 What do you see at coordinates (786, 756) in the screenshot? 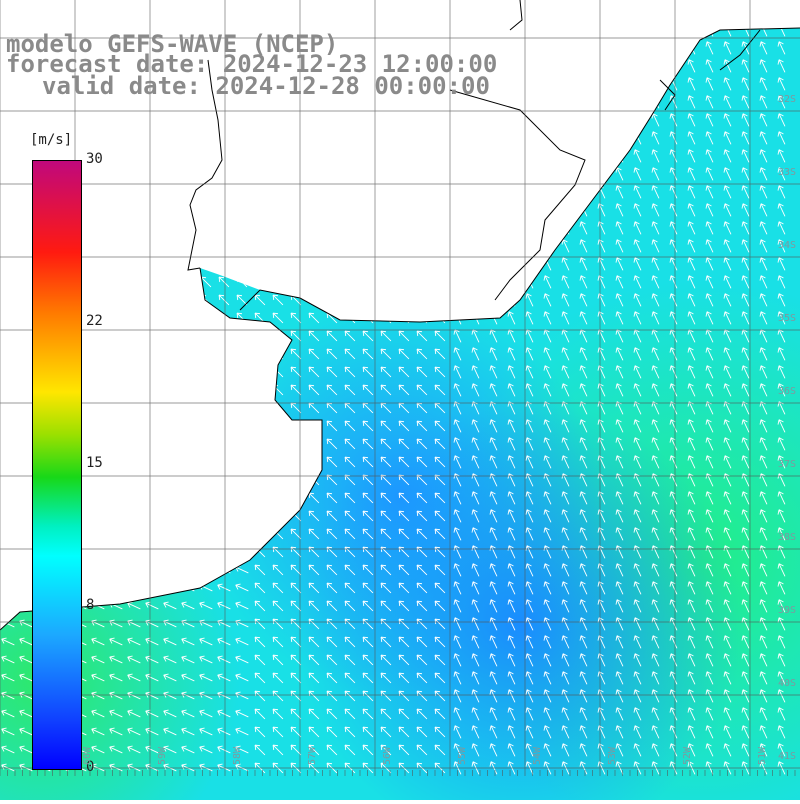
I see `latitude-label: 41S` at bounding box center [786, 756].